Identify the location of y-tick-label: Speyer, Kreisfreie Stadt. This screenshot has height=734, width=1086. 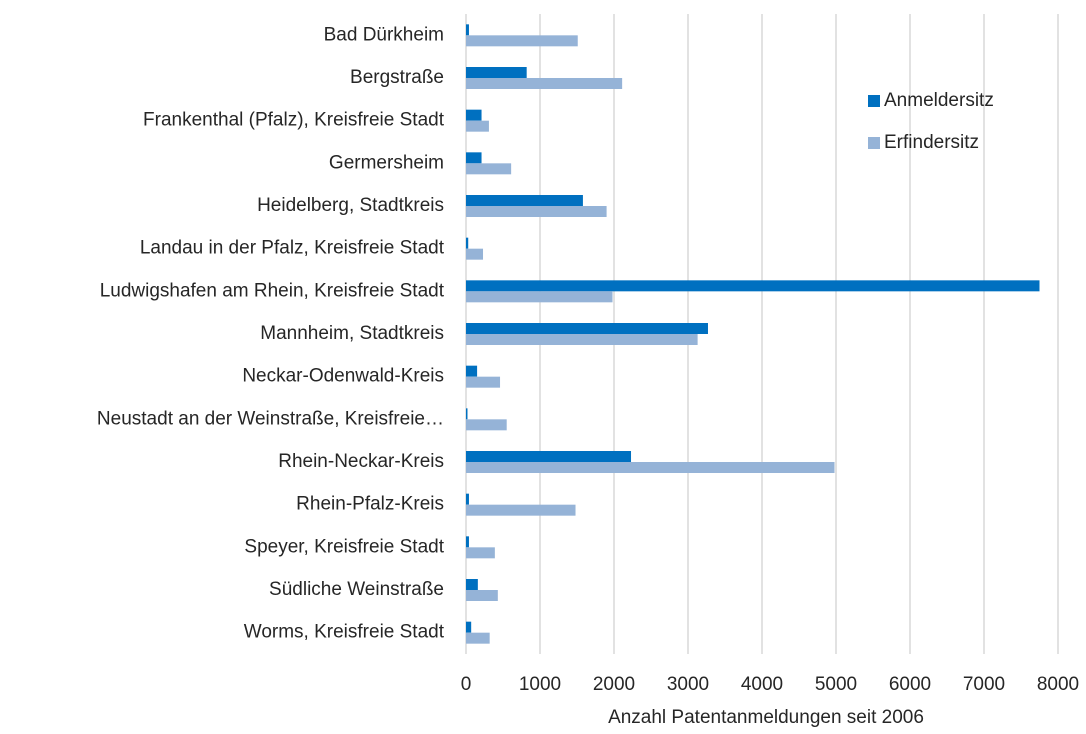
(344, 546).